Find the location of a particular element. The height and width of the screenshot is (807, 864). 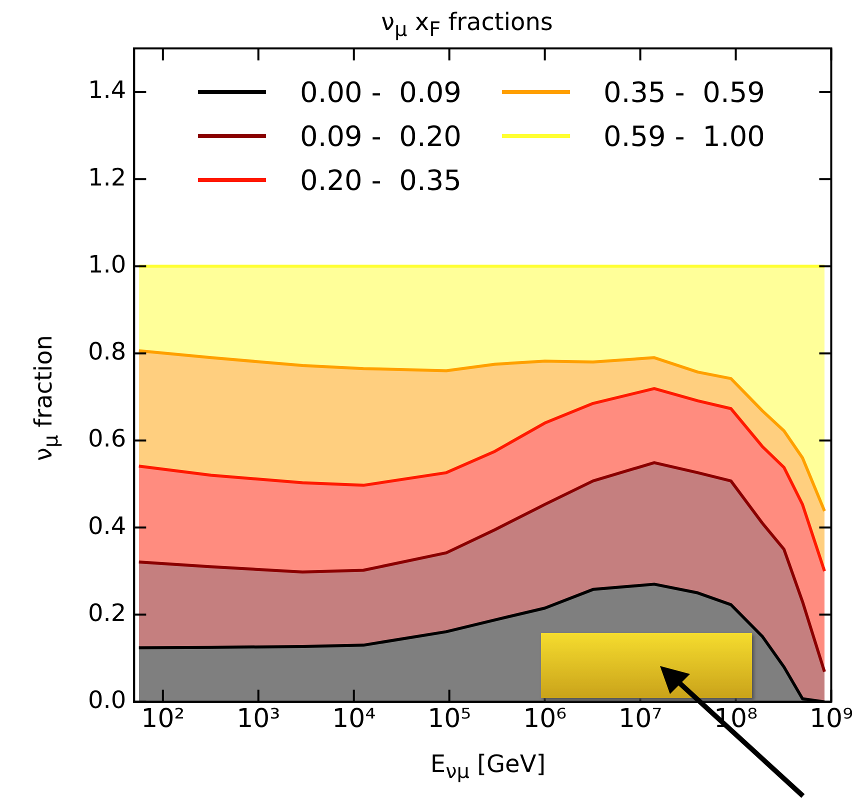

y-tick-label: 1.4 is located at coordinates (107, 90).